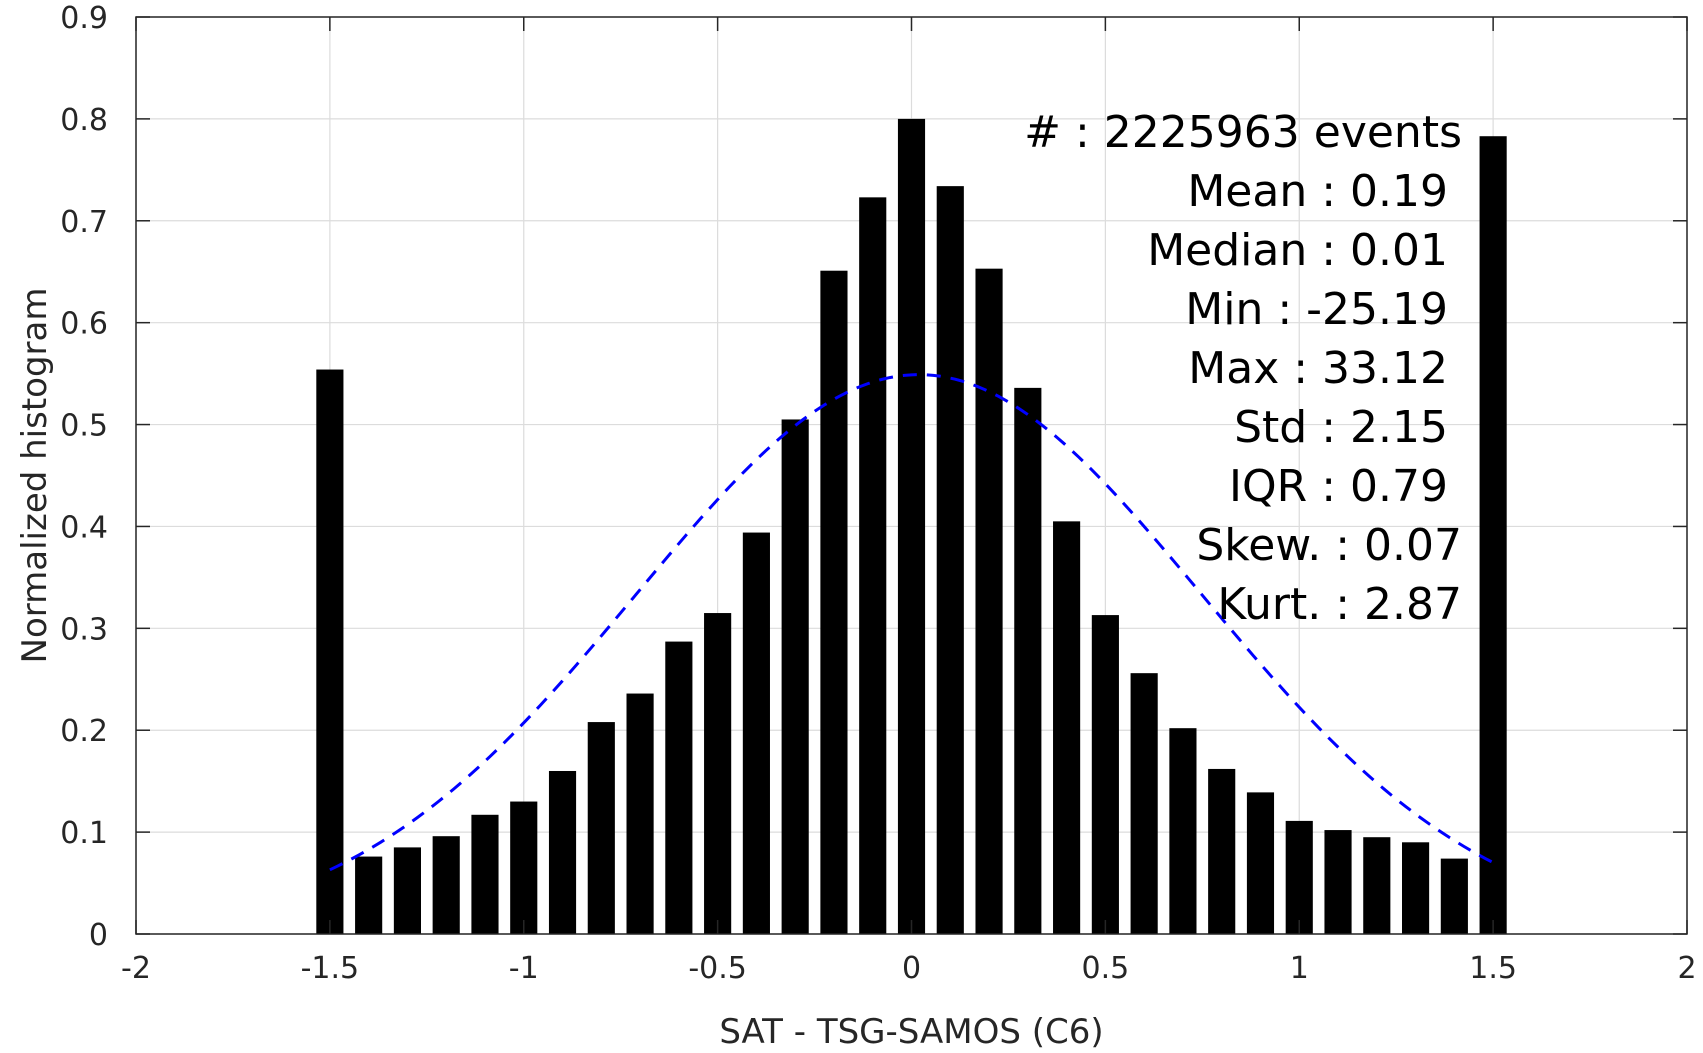  Describe the element at coordinates (1338, 486) in the screenshot. I see `stat-iqr: IQR : 0.79` at that location.